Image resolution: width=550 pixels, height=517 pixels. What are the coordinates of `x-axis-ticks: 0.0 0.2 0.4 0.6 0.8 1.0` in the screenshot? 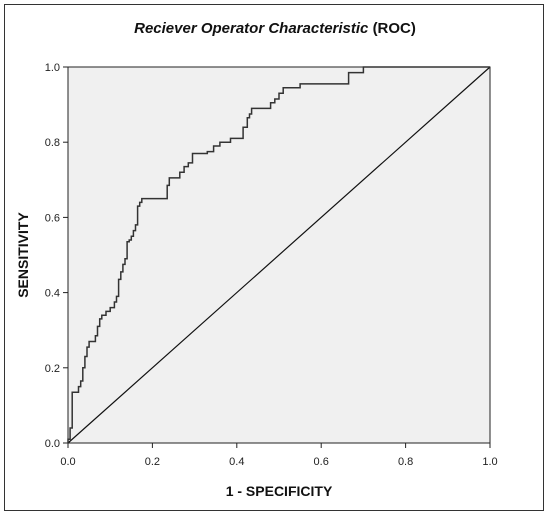 It's located at (279, 455).